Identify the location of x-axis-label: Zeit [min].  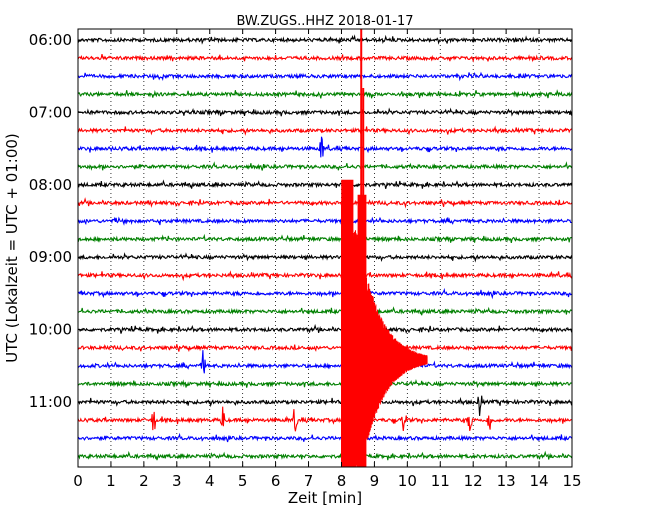
(325, 498).